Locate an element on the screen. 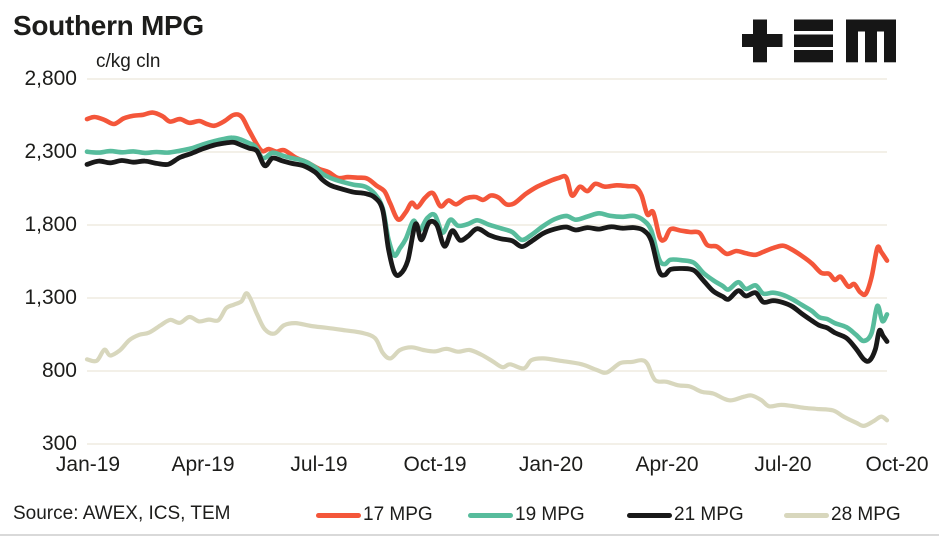  source-note: Source: AWEX, ICS, TEM is located at coordinates (122, 513).